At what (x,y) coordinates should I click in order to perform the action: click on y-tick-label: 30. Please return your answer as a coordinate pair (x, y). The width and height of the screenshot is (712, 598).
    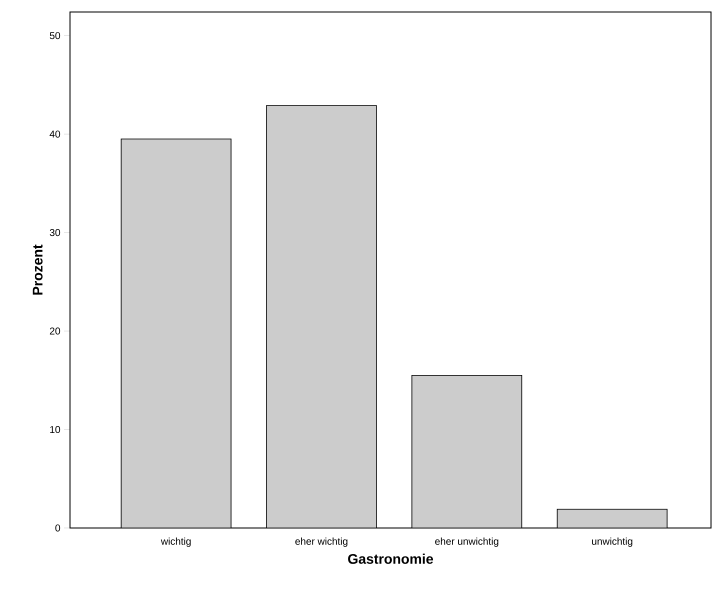
    Looking at the image, I should click on (55, 232).